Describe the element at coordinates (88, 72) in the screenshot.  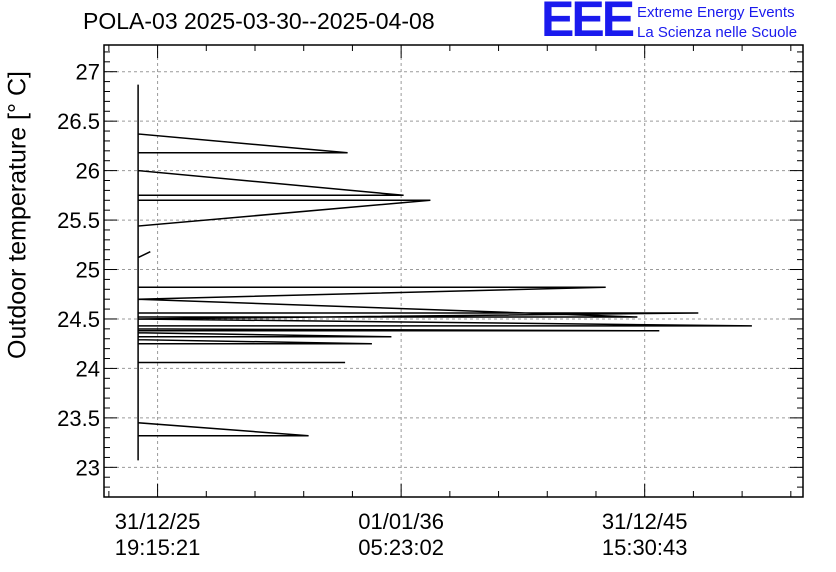
I see `y-tick-label: 27` at that location.